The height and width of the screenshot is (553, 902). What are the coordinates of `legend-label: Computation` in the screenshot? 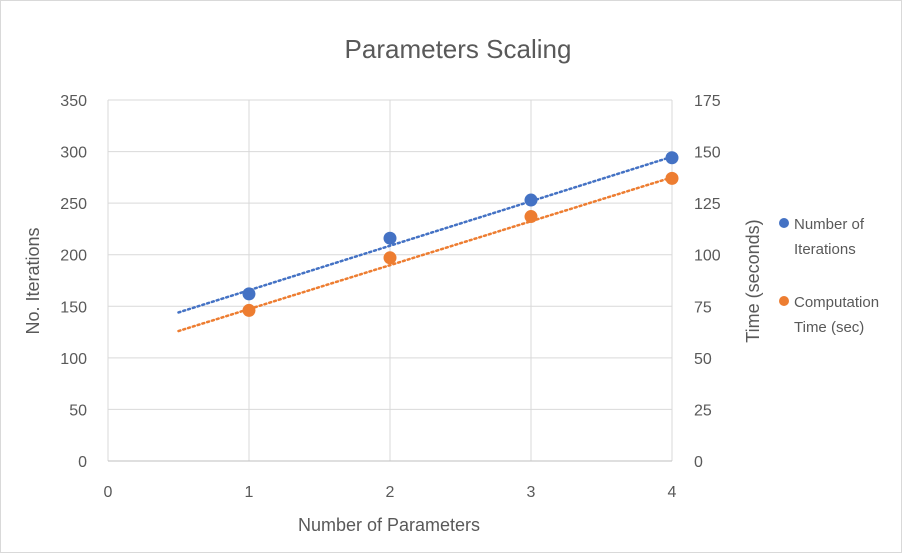 It's located at (836, 302).